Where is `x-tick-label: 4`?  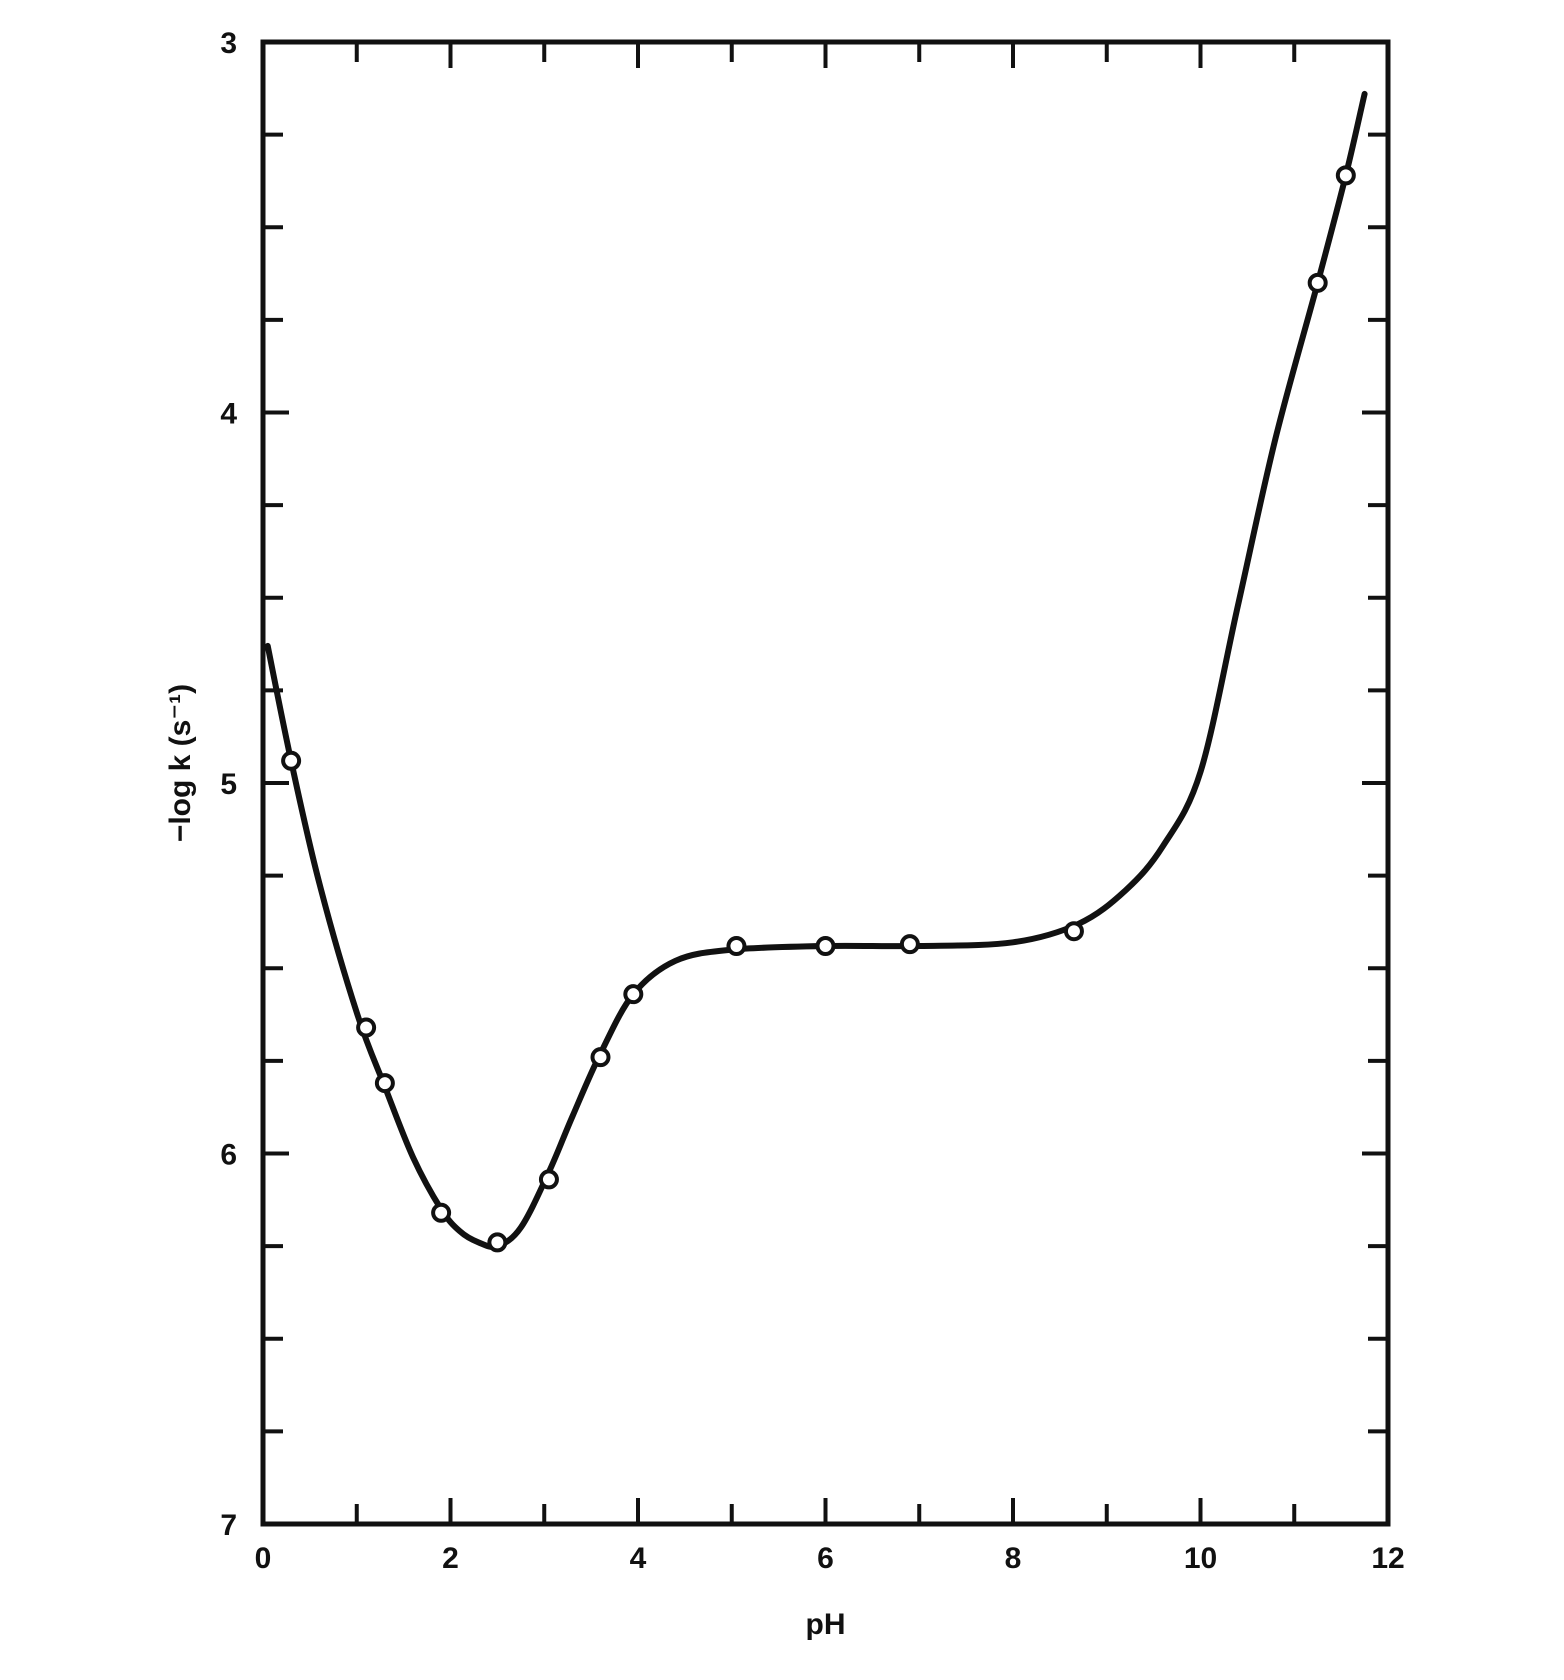
x-tick-label: 4 is located at coordinates (638, 1558).